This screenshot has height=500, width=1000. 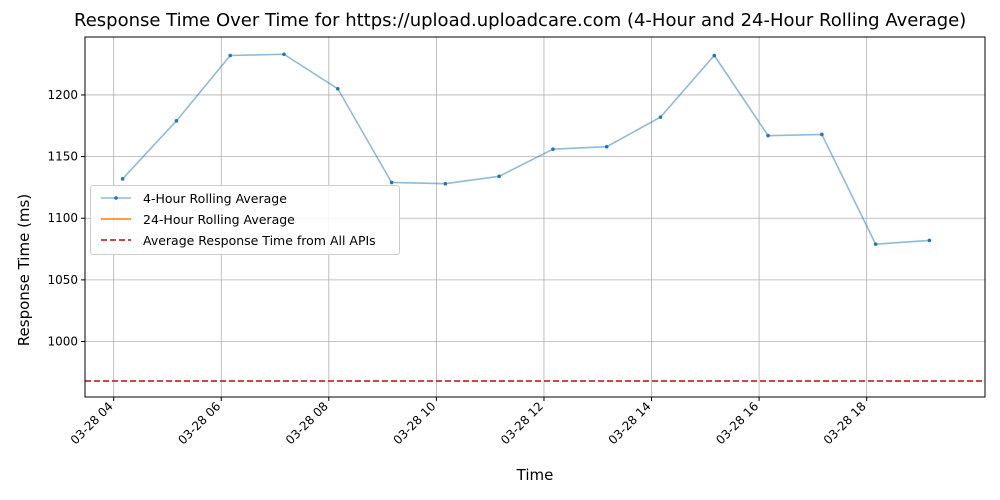 What do you see at coordinates (116, 219) in the screenshot?
I see `legend-swatch-24h` at bounding box center [116, 219].